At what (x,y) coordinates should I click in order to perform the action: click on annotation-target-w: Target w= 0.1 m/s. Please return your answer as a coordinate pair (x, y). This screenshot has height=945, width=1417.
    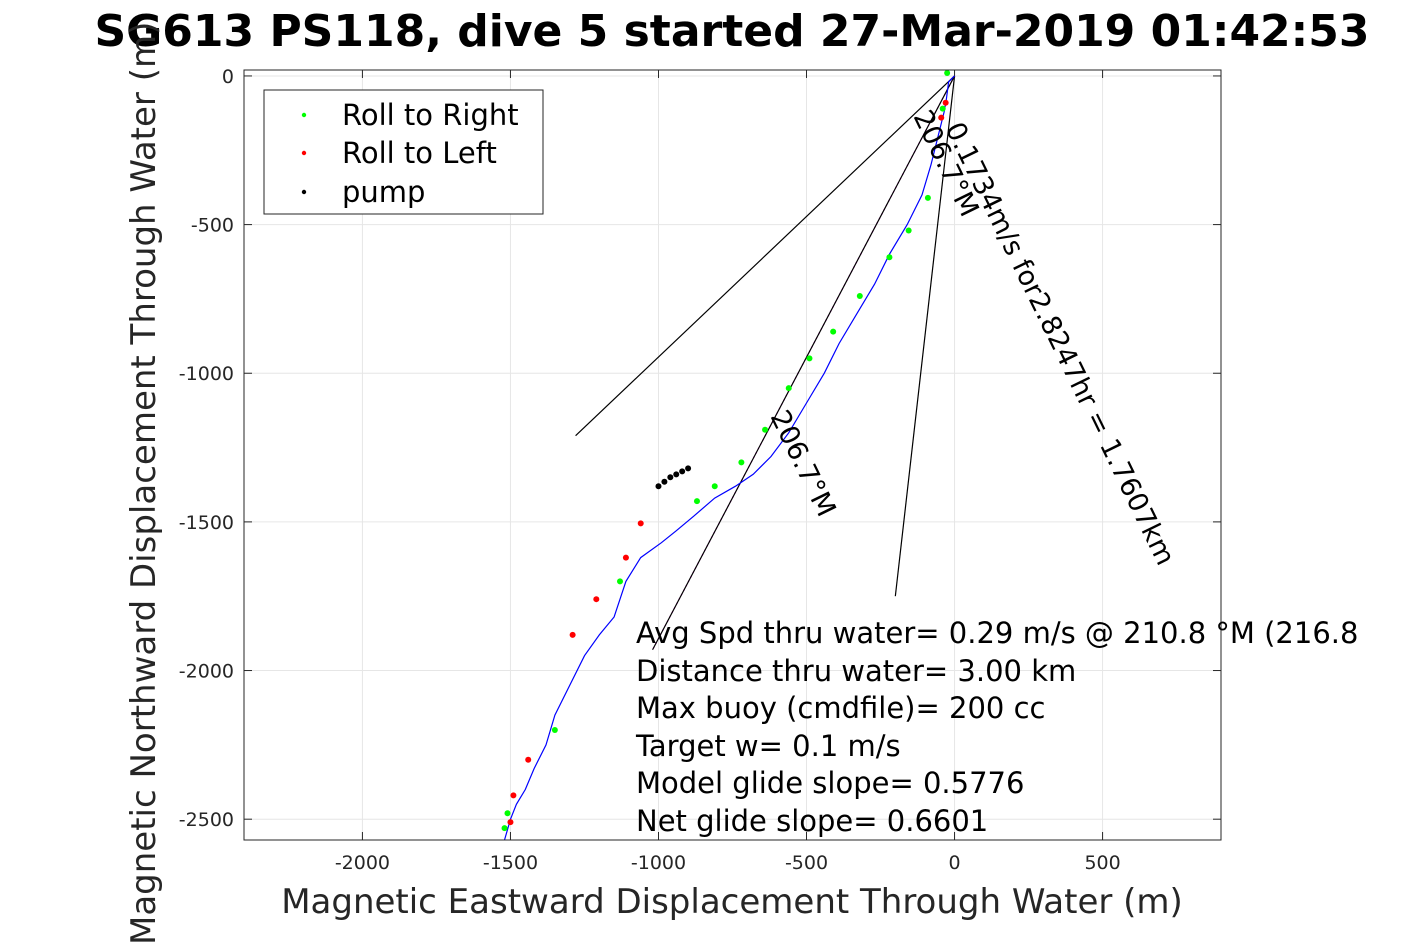
    Looking at the image, I should click on (768, 746).